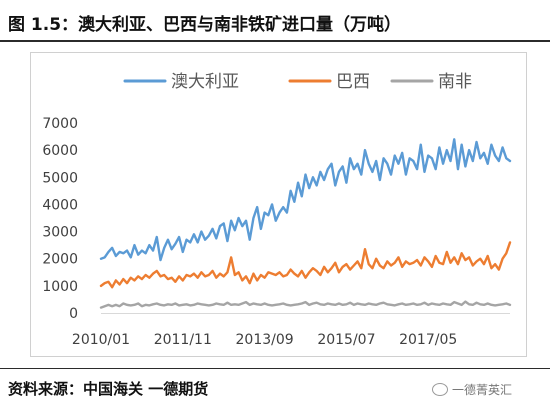  I want to click on y-tick-label: 1000, so click(60, 287).